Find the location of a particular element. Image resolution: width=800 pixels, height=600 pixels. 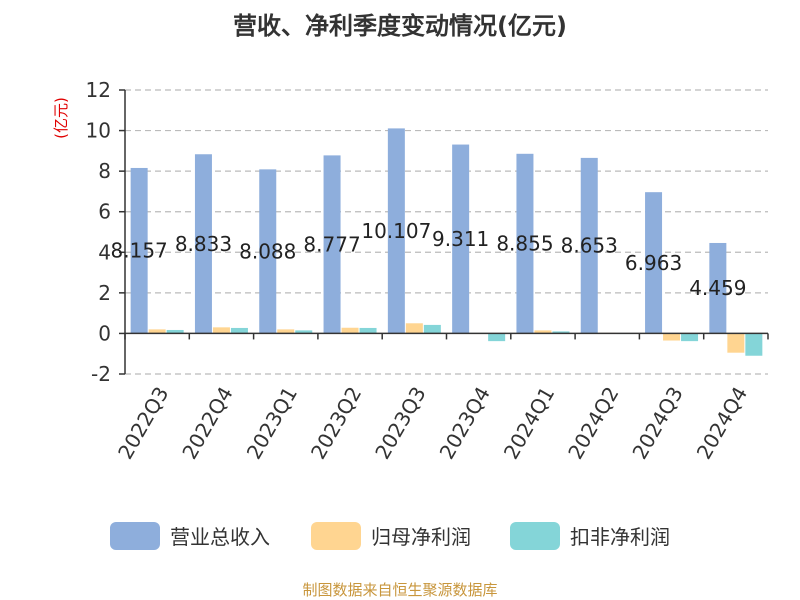

legend-label: 归母净利润 is located at coordinates (421, 537).